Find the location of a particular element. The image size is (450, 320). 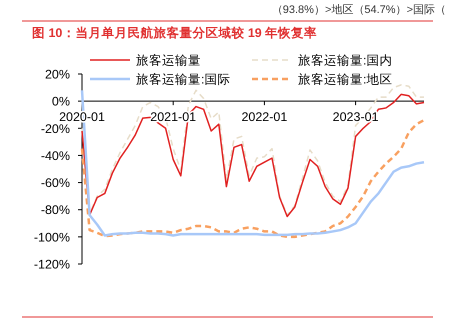

y-tick-label: 20% is located at coordinates (57, 75).